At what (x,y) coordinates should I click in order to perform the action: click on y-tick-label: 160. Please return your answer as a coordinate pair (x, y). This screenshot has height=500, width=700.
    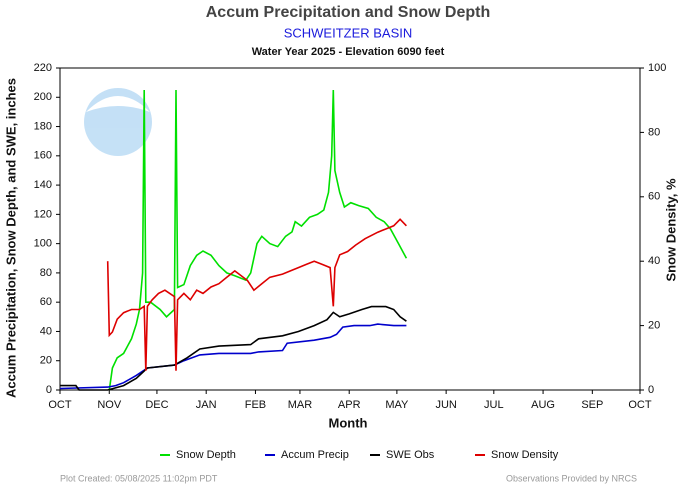
    Looking at the image, I should click on (43, 156).